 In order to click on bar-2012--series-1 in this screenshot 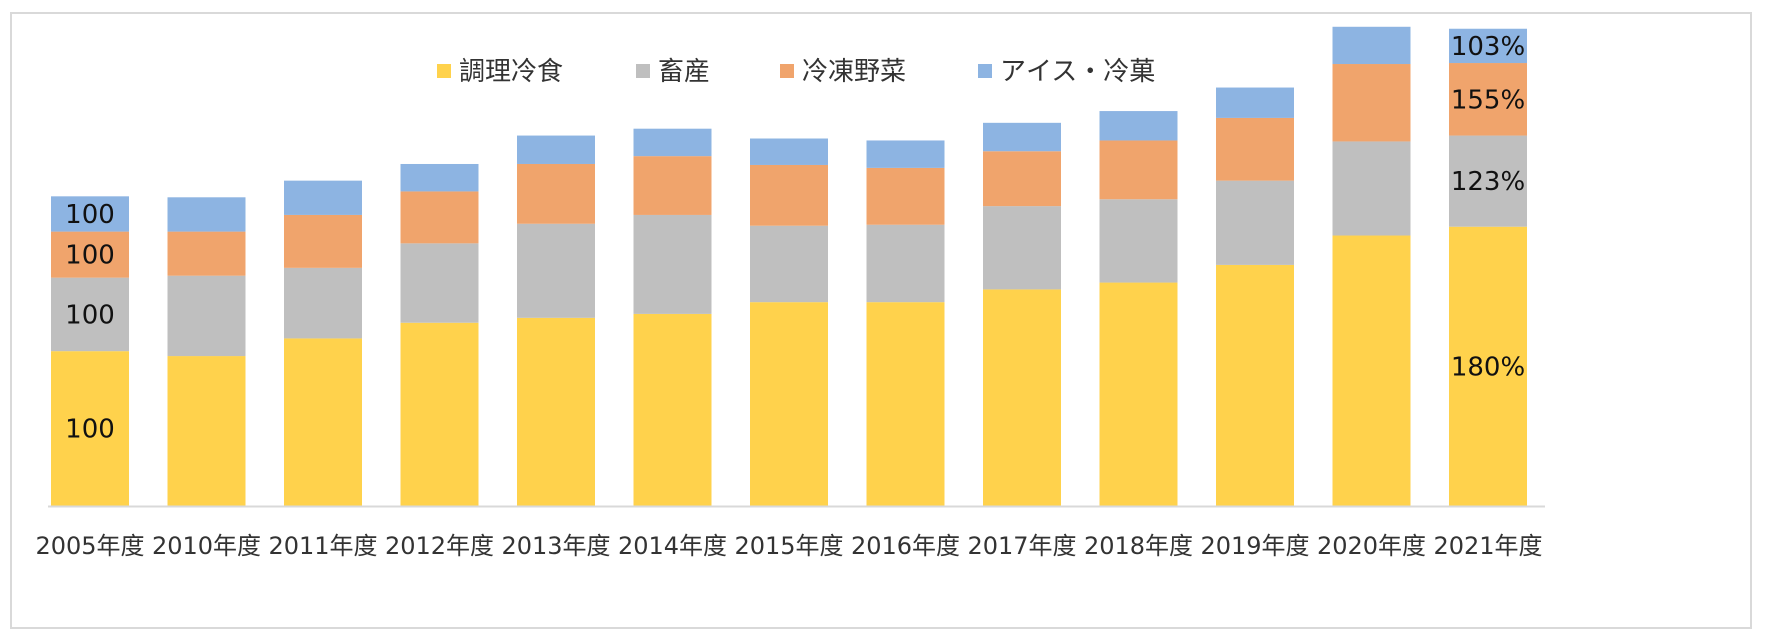, I will do `click(439, 283)`.